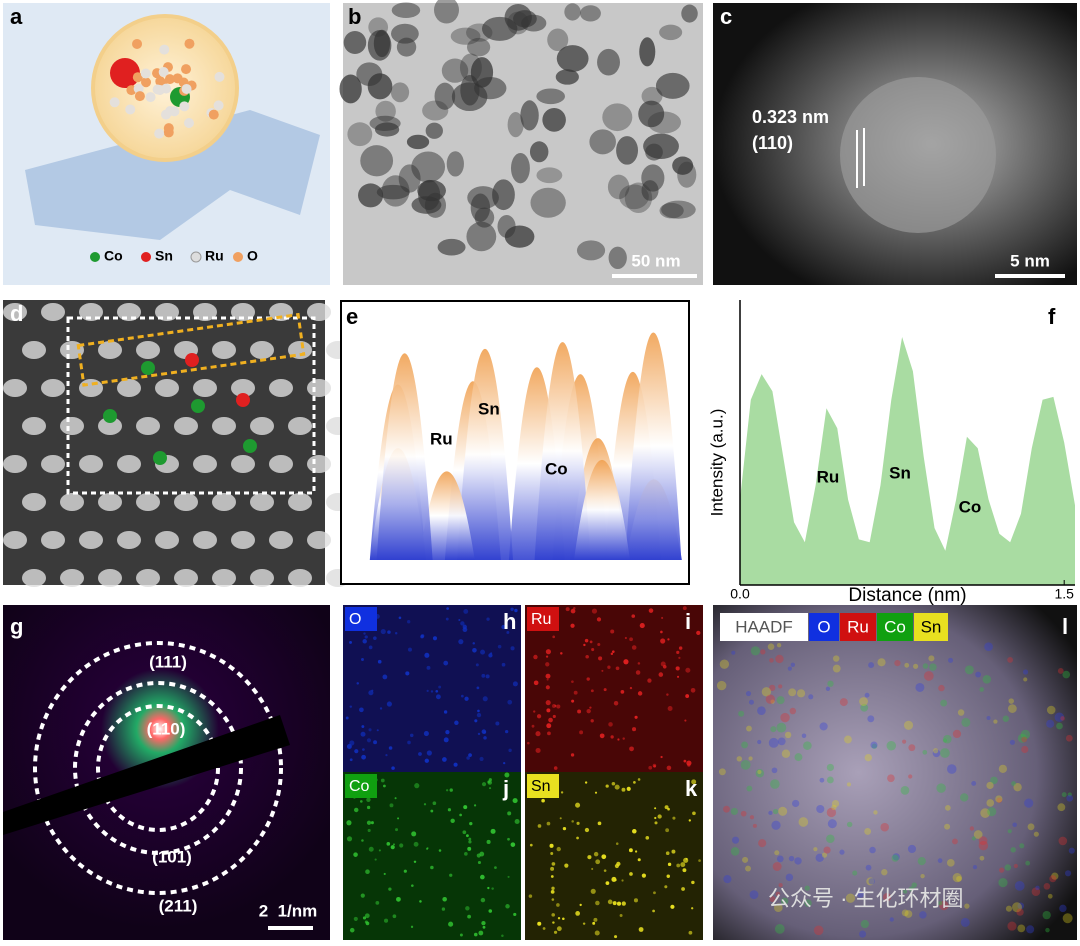  What do you see at coordinates (172, 175) in the screenshot?
I see `support-sheet` at bounding box center [172, 175].